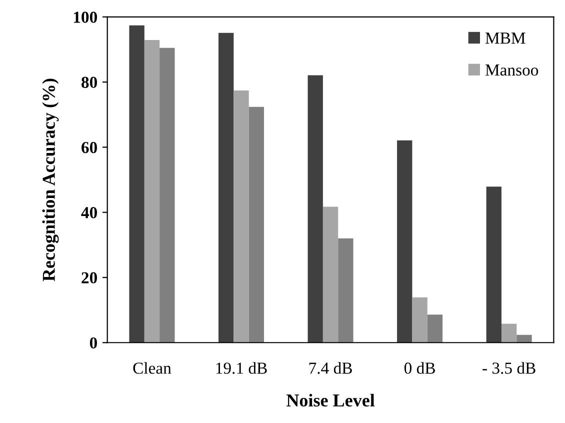  I want to click on x-tick-label: 7.4 dB, so click(330, 368).